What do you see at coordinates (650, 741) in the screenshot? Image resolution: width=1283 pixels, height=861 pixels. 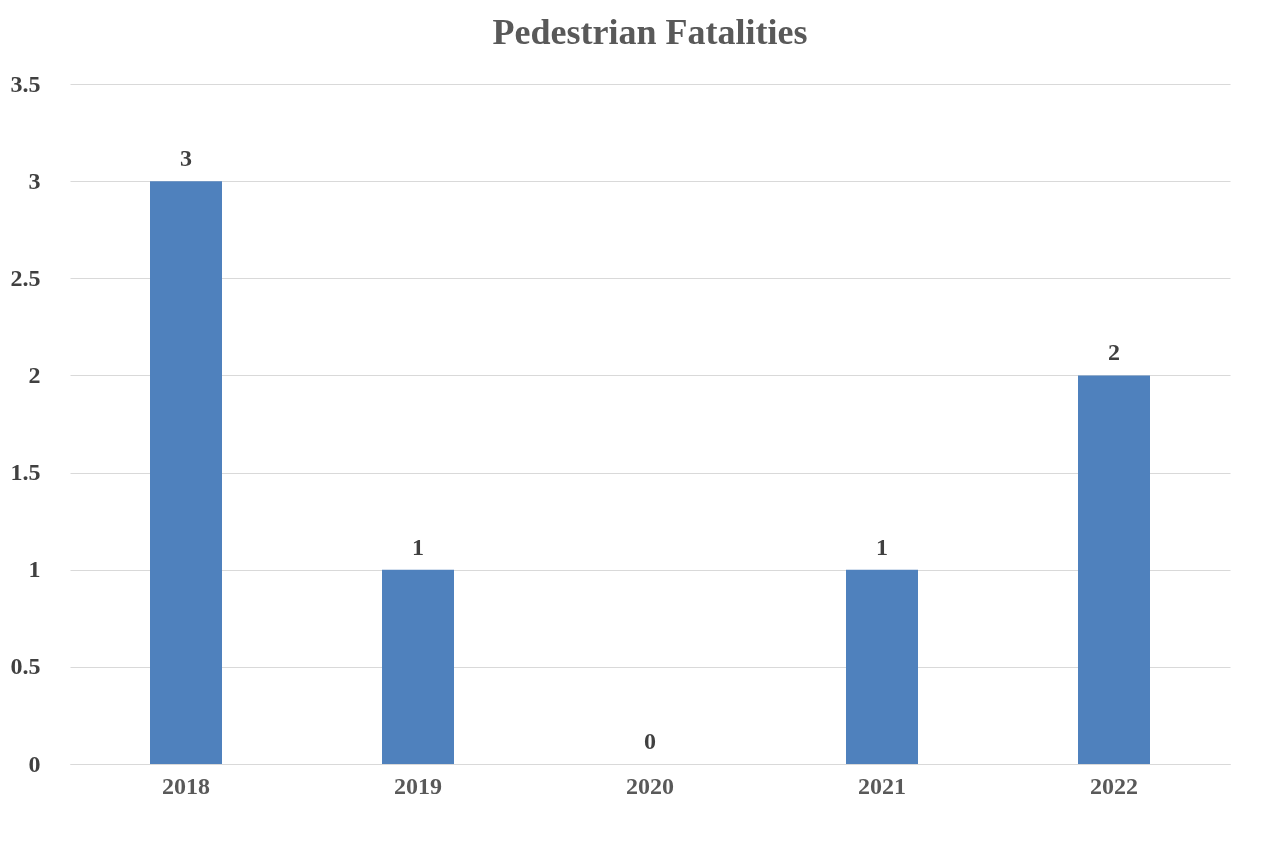 I see `data-label: 0` at bounding box center [650, 741].